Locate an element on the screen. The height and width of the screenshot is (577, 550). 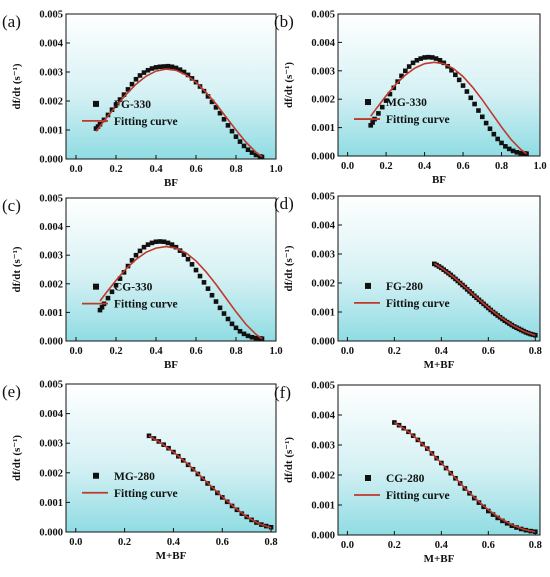
y-axis-title: df/dt (s⁻¹) is located at coordinates (289, 85).